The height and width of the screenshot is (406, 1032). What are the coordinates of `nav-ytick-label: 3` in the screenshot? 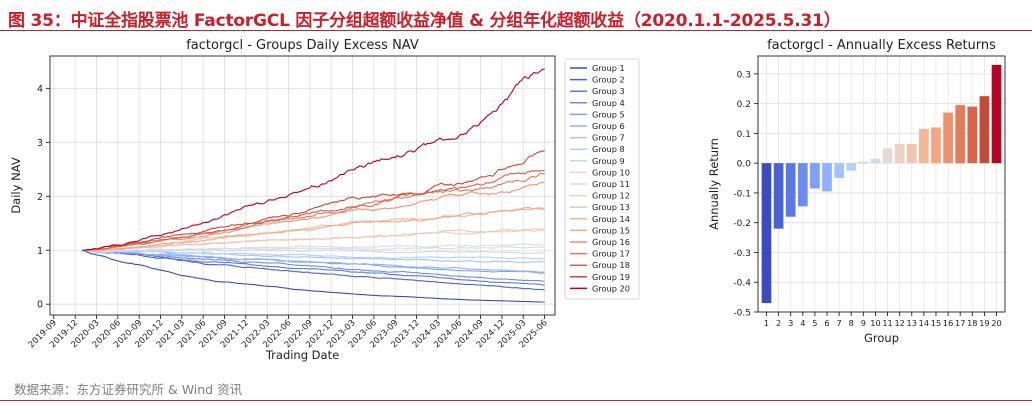 It's located at (40, 143).